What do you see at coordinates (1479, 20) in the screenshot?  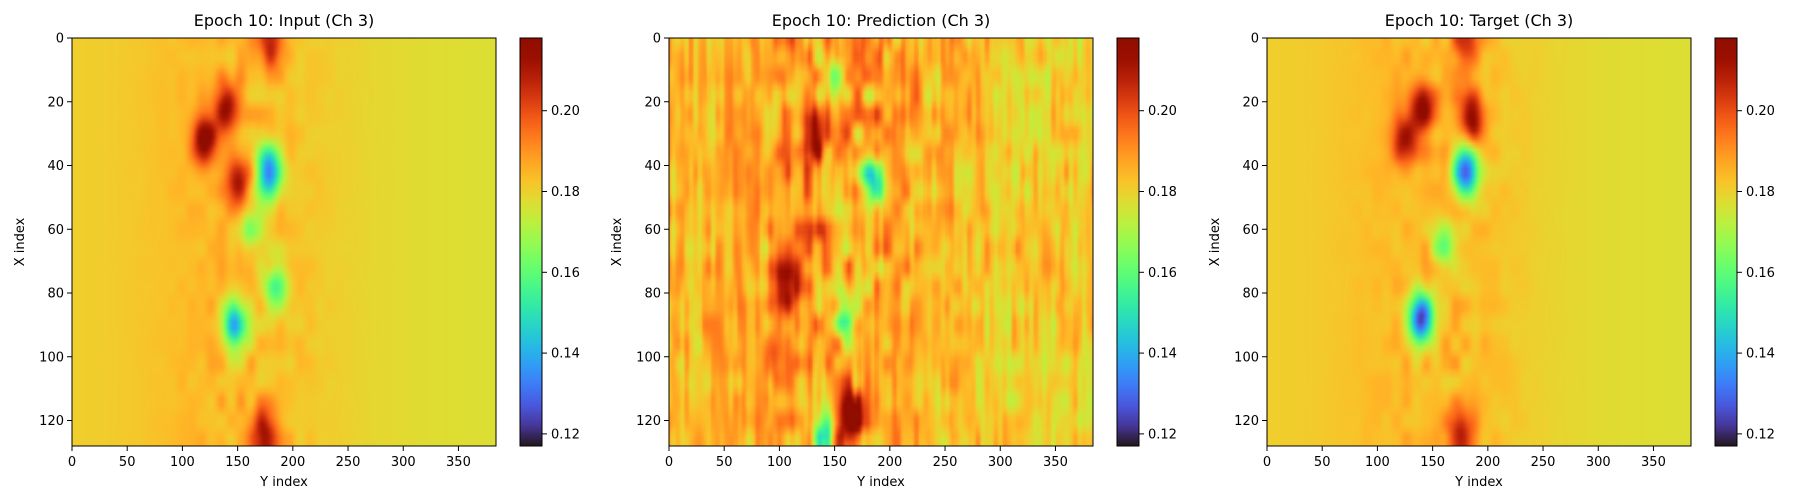 I see `chart-title: Epoch 10: Target (Ch 3)` at bounding box center [1479, 20].